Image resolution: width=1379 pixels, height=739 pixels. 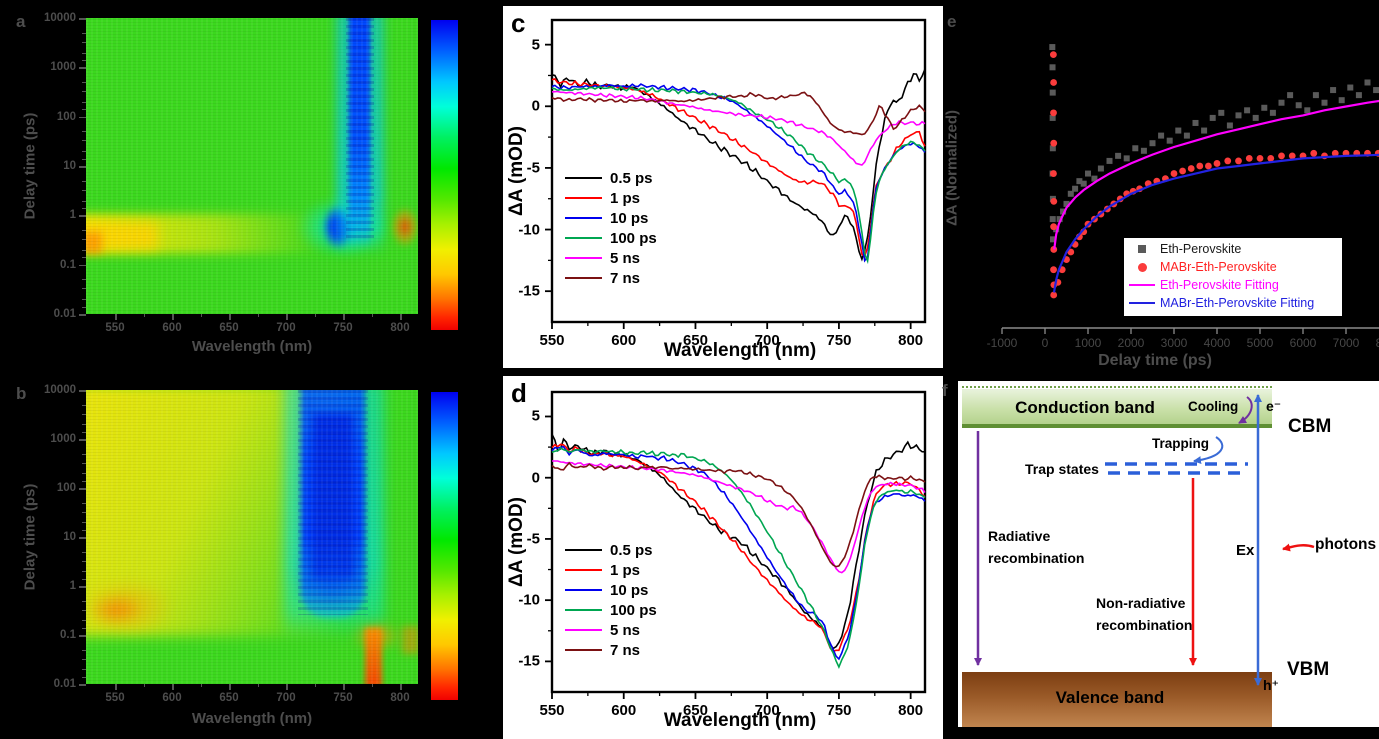 I want to click on y-tick-label: 10000, so click(x=60, y=390).